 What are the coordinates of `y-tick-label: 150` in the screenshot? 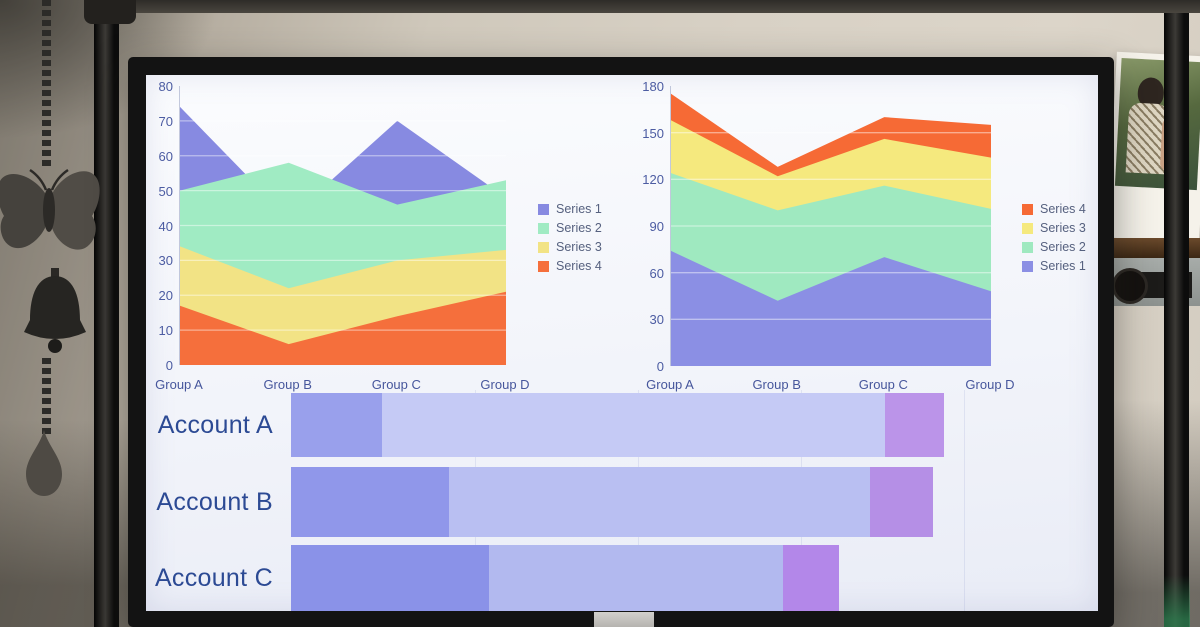 It's located at (653, 133).